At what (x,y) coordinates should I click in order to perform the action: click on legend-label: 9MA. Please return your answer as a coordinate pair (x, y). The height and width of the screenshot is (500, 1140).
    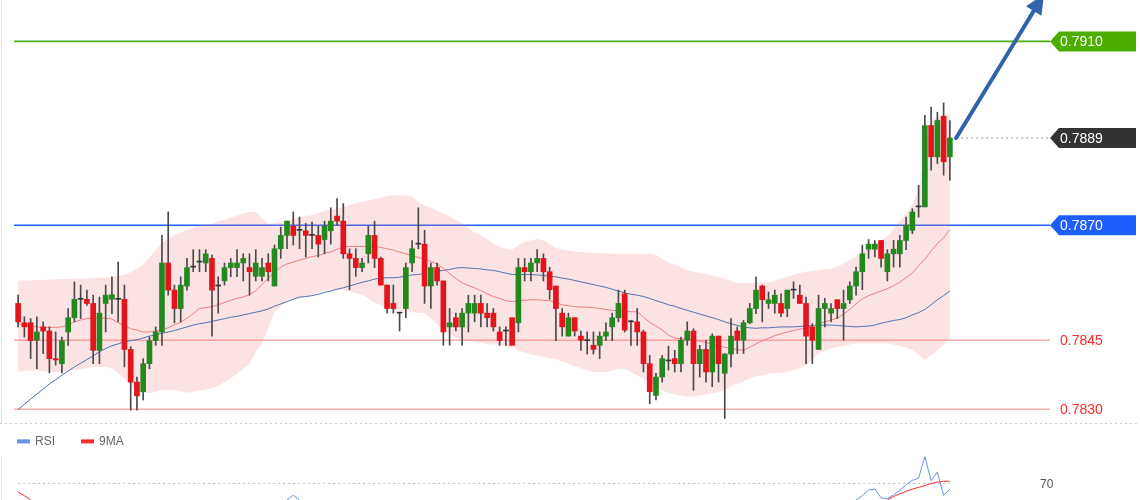
    Looking at the image, I should click on (111, 440).